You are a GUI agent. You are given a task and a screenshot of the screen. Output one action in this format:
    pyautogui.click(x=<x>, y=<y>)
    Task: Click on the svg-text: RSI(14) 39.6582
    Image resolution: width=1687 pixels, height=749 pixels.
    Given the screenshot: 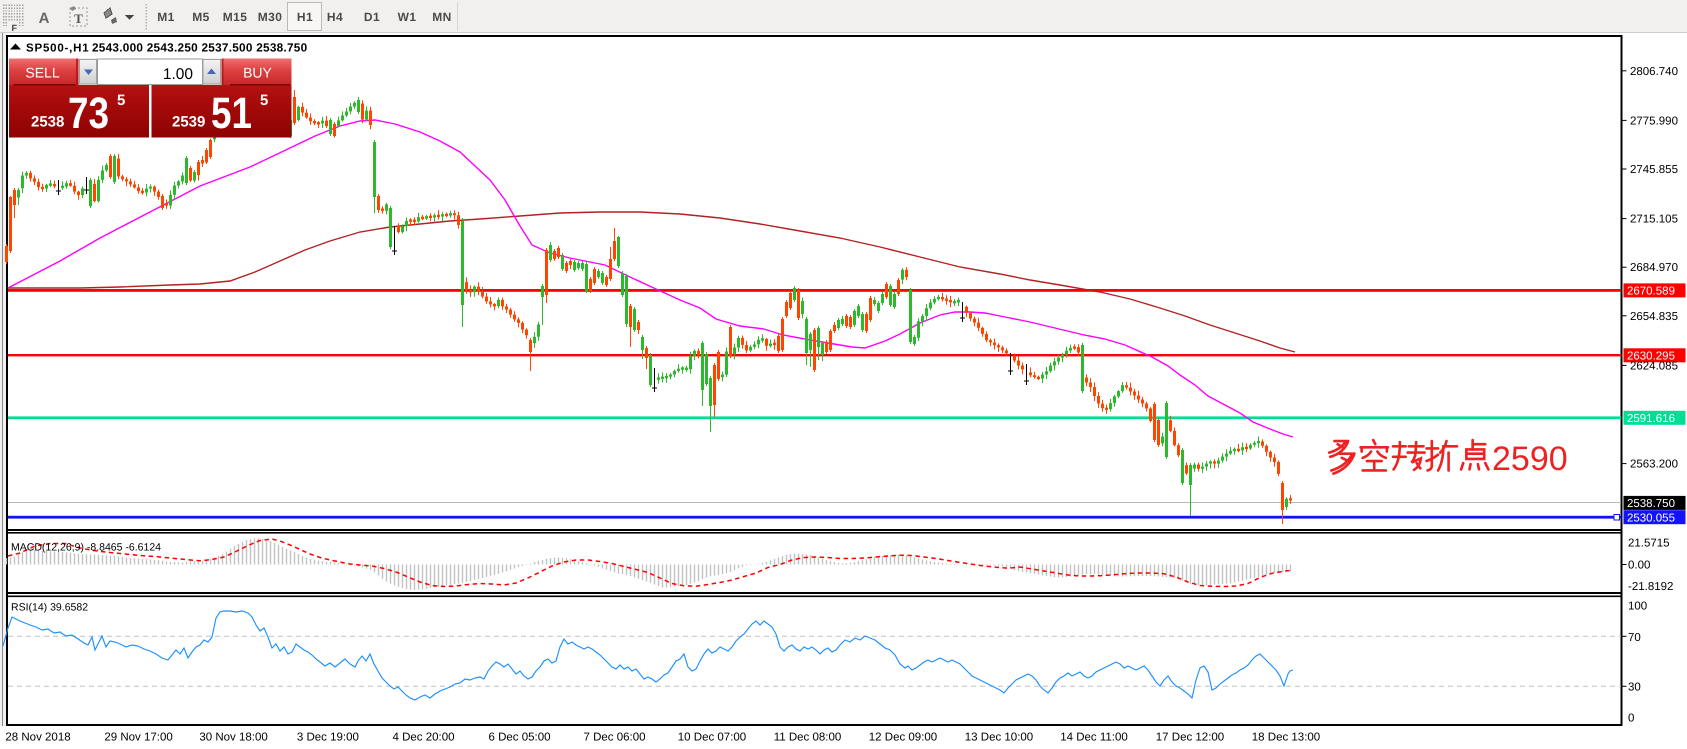 What is the action you would take?
    pyautogui.click(x=49, y=608)
    